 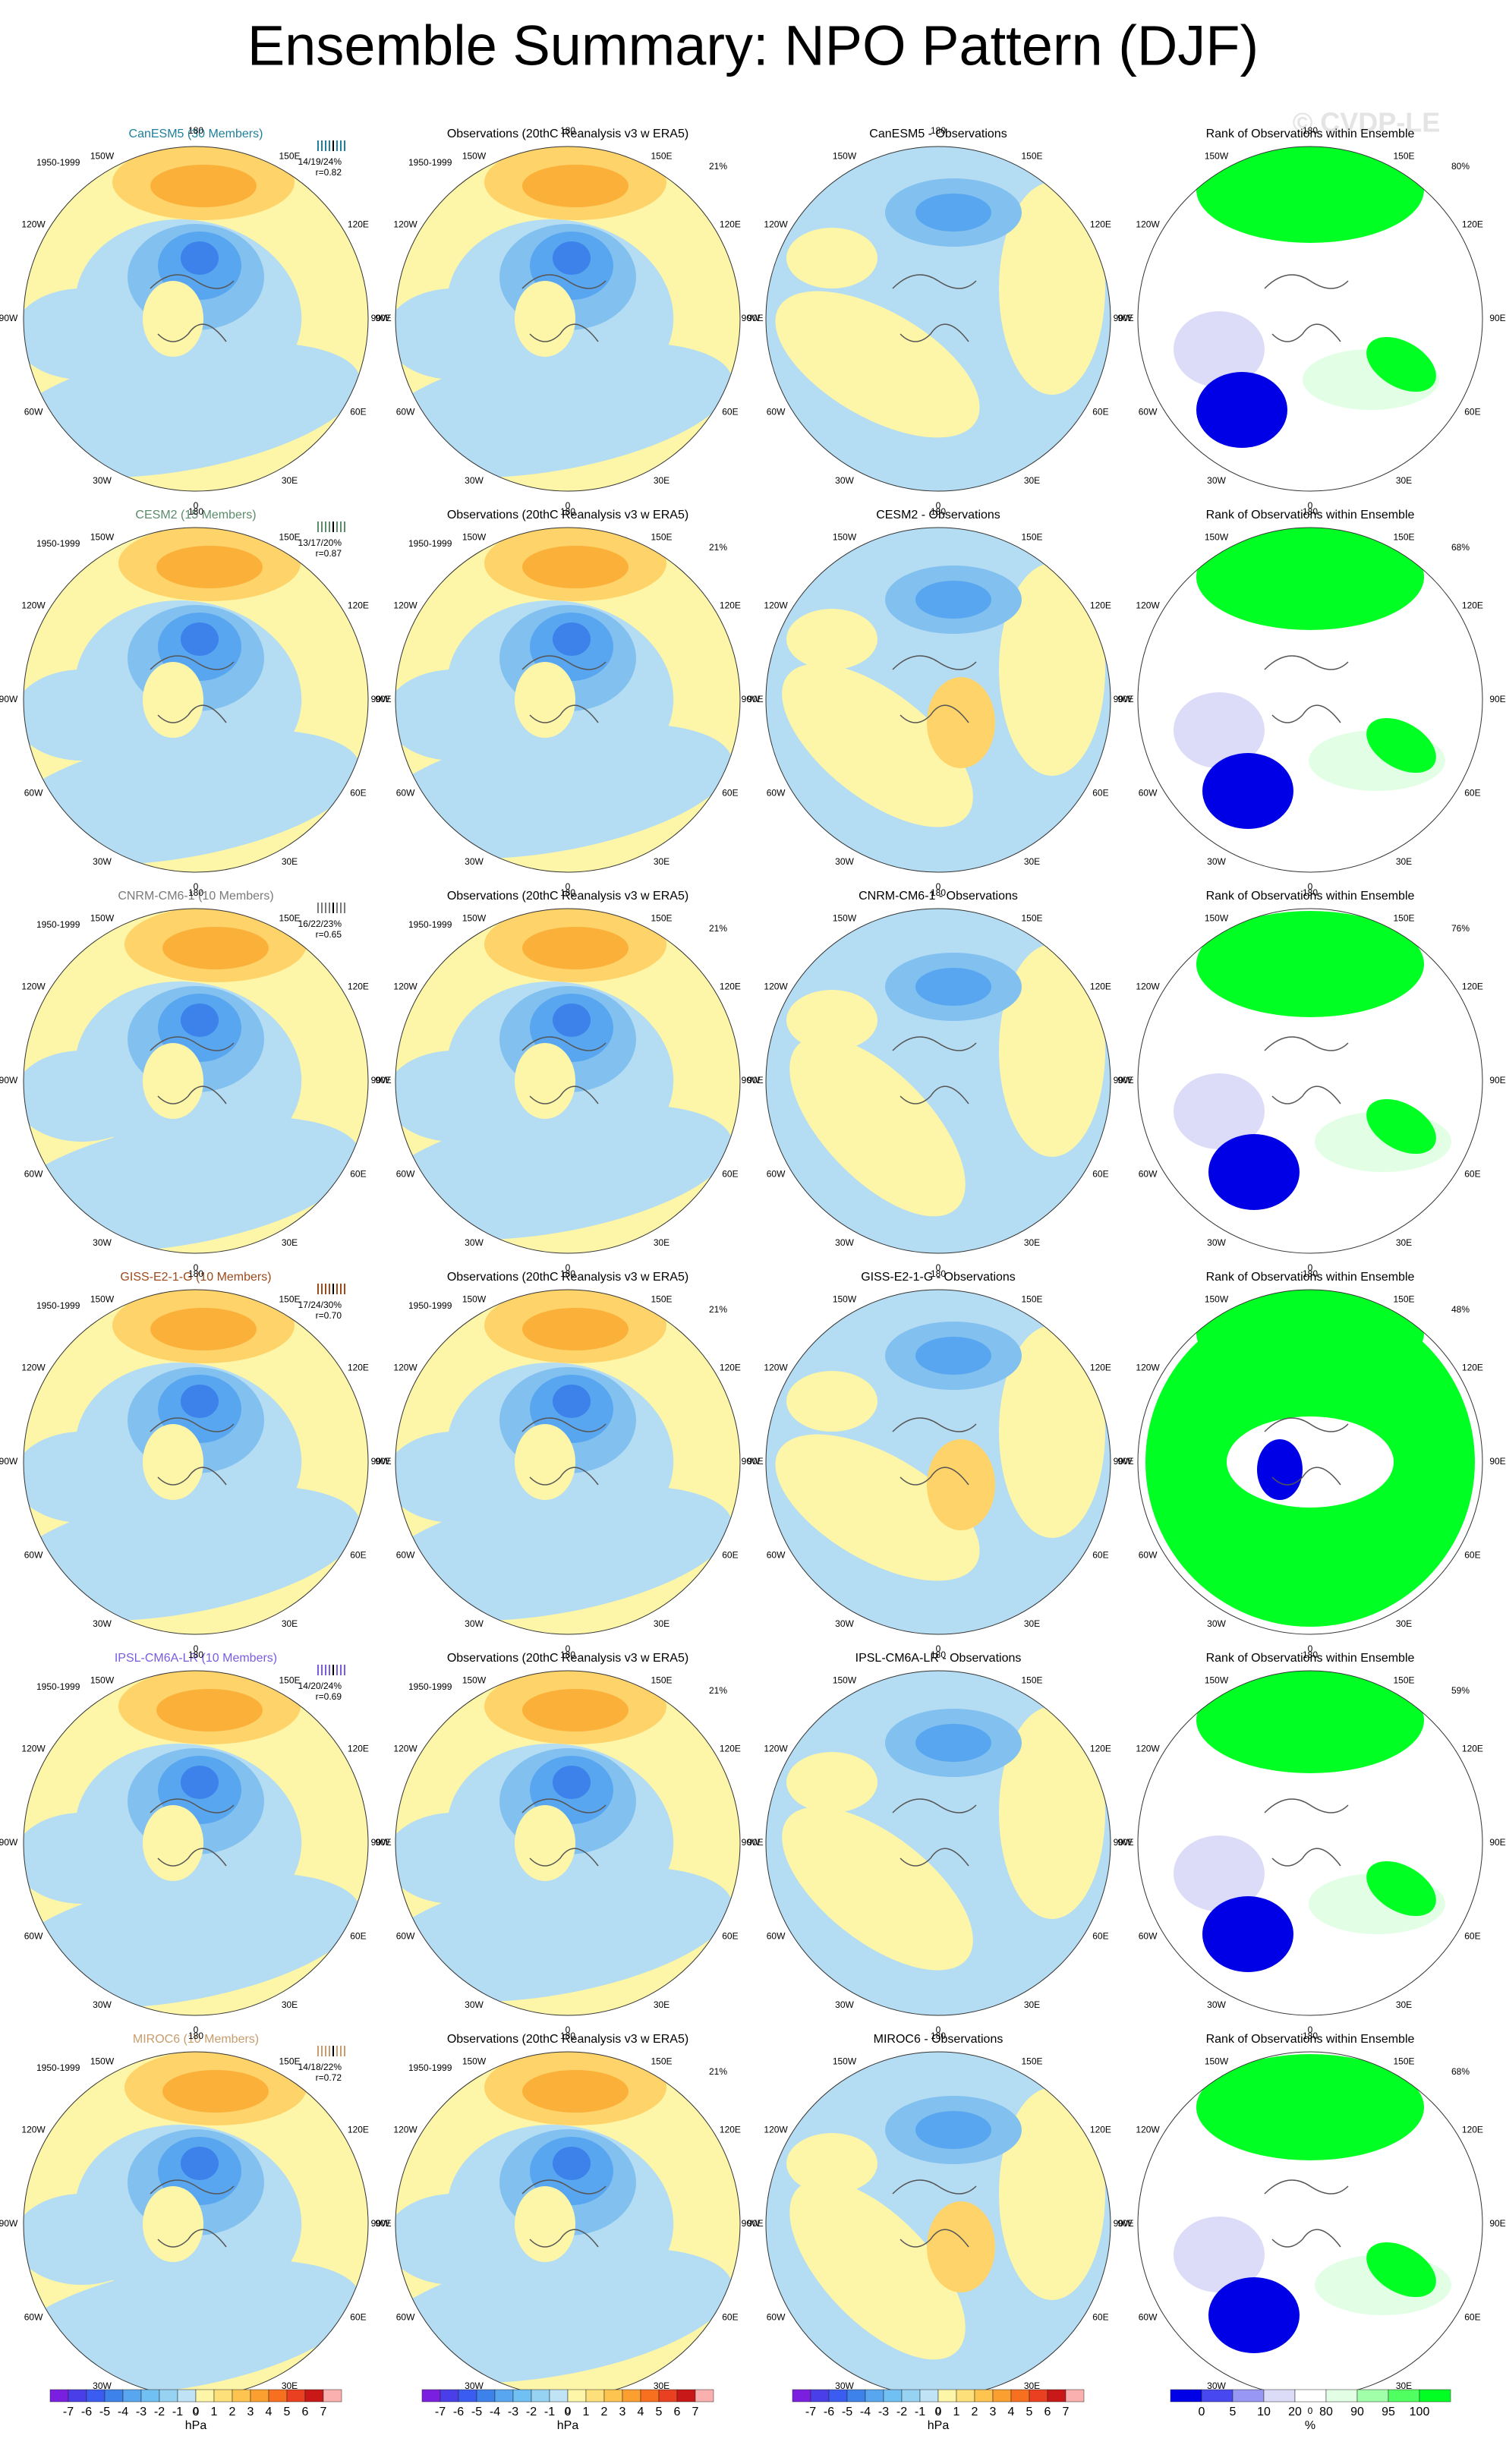 I want to click on colorbar-tick: -2, so click(x=901, y=2412).